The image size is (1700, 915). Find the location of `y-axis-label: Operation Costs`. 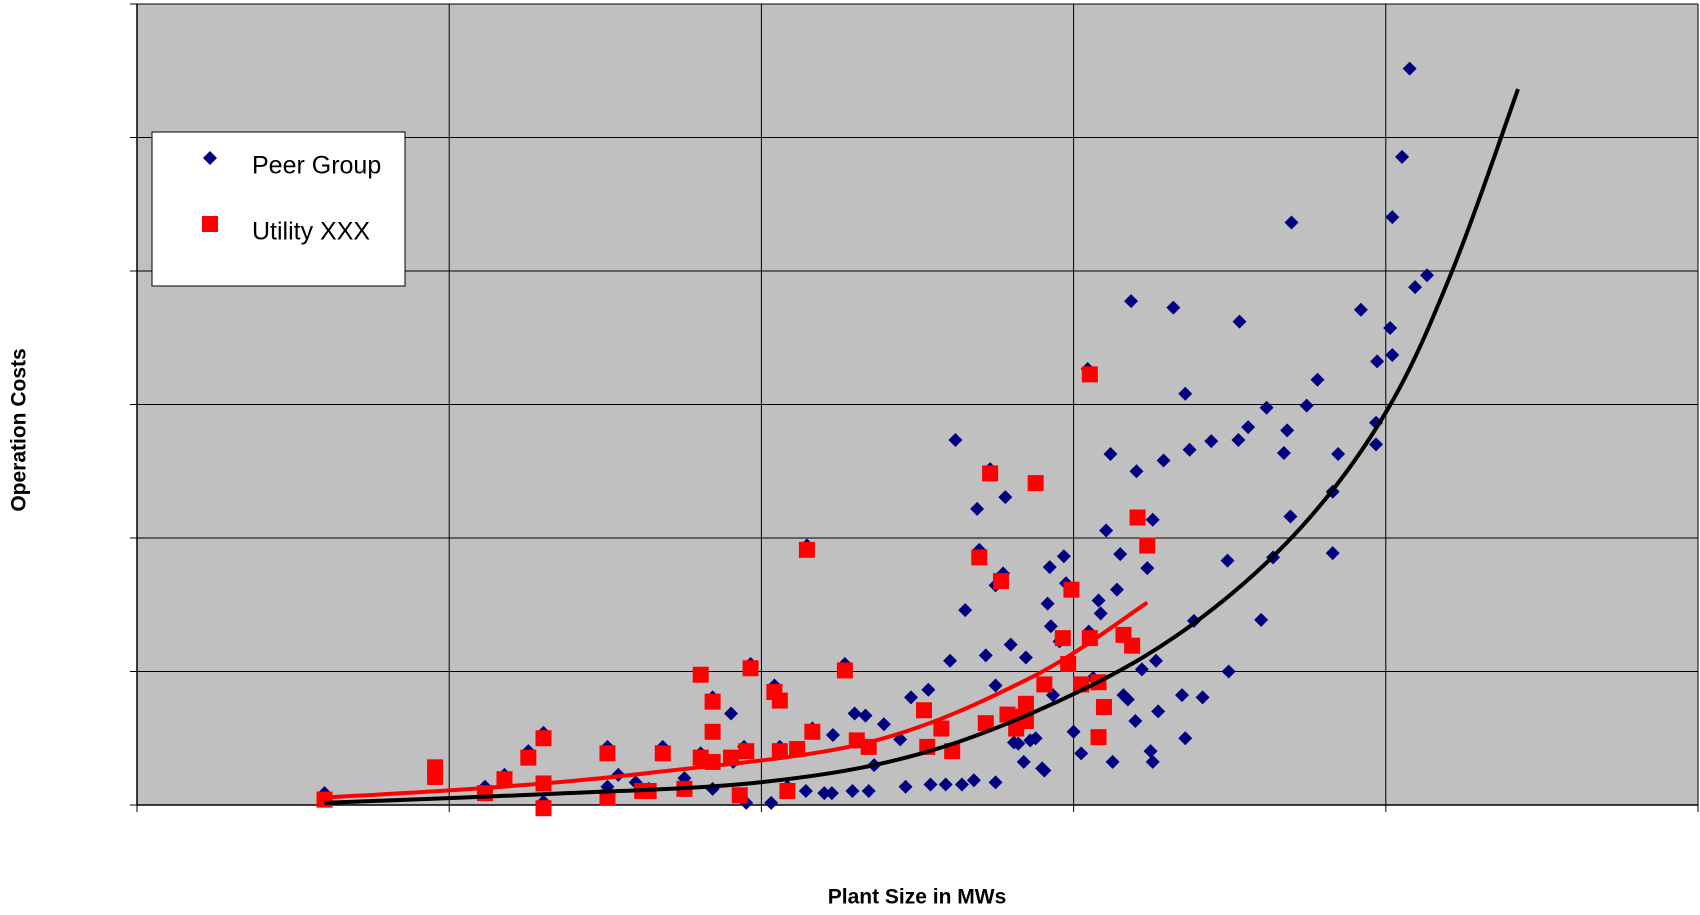

y-axis-label: Operation Costs is located at coordinates (19, 429).